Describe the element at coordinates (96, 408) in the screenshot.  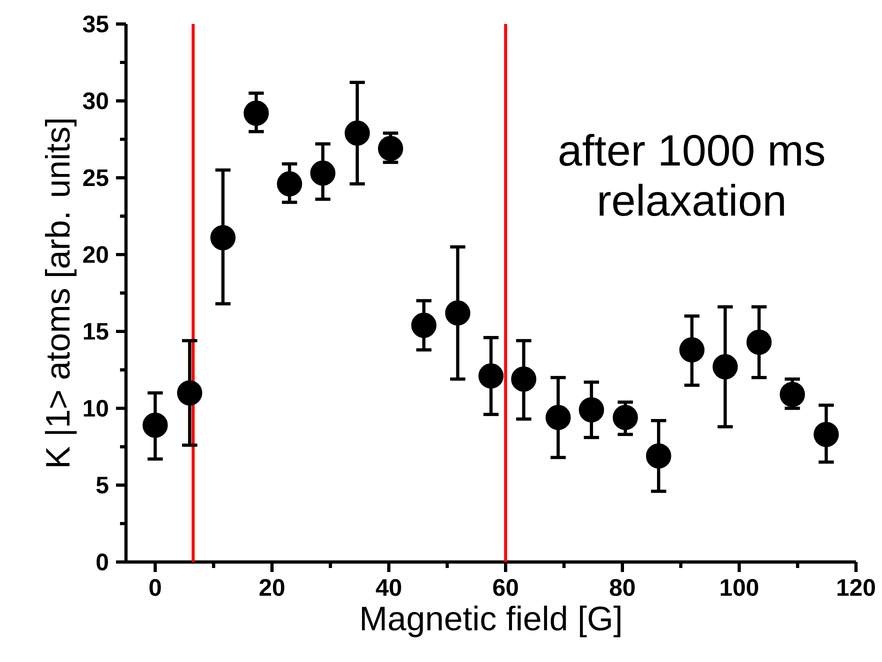
I see `y-tick-label: 10` at that location.